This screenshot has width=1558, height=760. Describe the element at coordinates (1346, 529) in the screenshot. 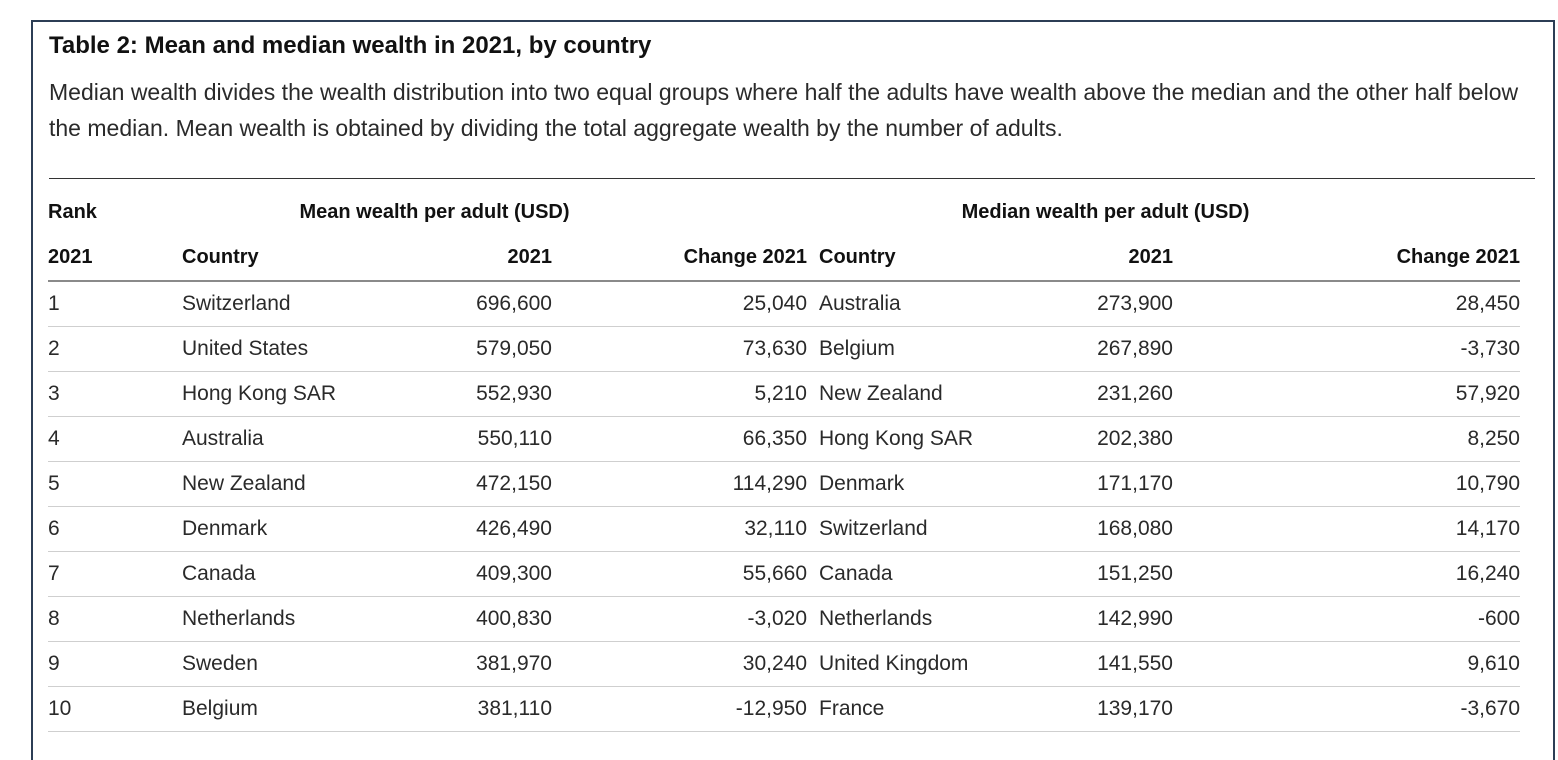

I see `median-change-cell: 14,170` at that location.